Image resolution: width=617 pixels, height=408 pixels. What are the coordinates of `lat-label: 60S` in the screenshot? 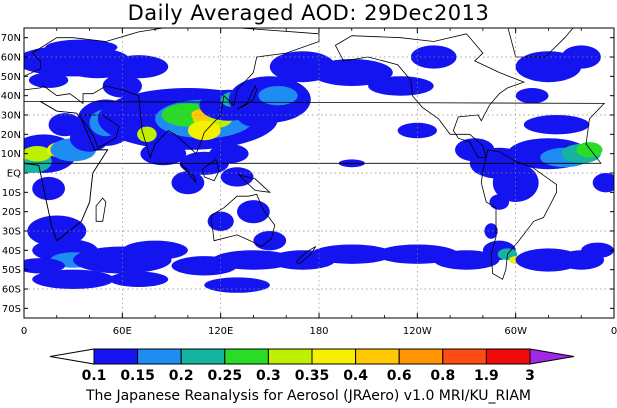 It's located at (11, 290).